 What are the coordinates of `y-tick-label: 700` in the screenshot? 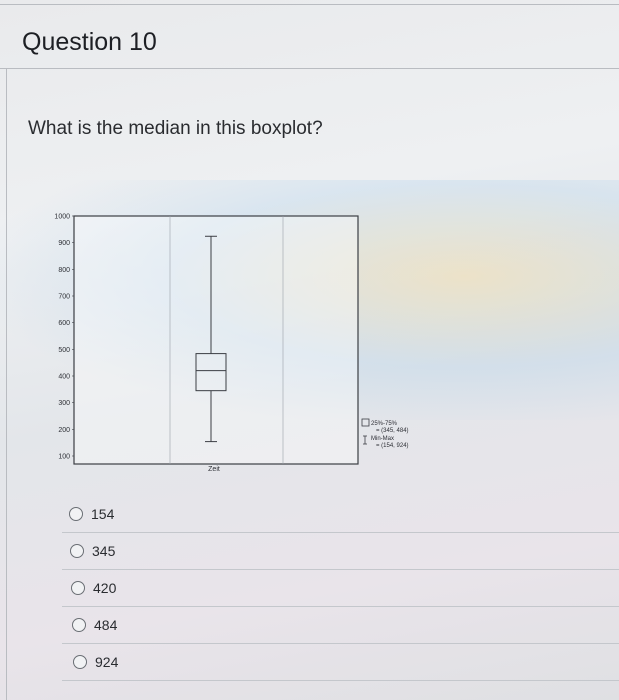 It's located at (64, 297).